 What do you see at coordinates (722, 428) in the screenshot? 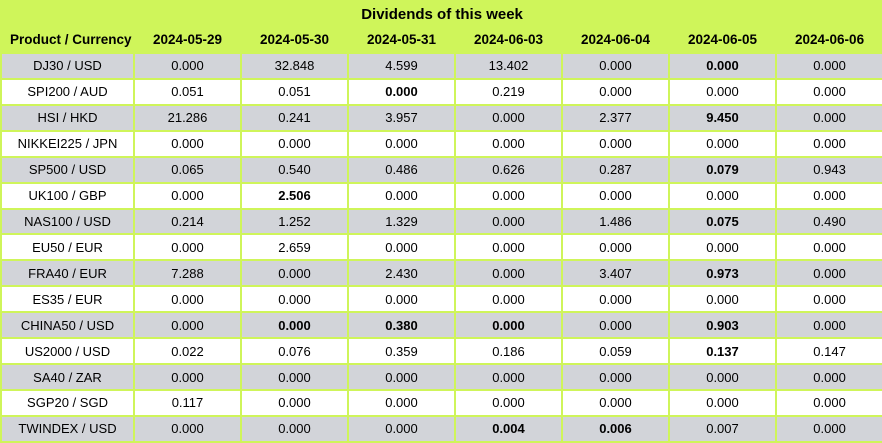
I see `dividend-value-cell: 0.007` at bounding box center [722, 428].